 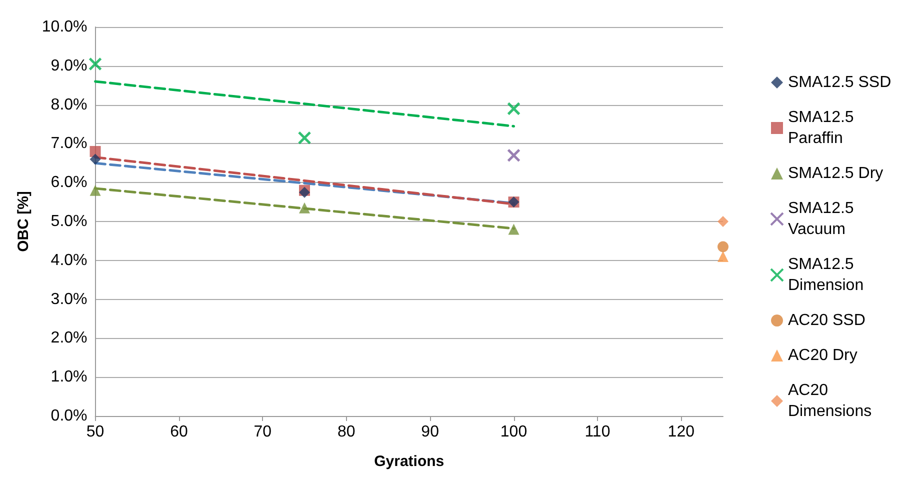 What do you see at coordinates (836, 173) in the screenshot?
I see `legend-label: SMA12.5 Dry` at bounding box center [836, 173].